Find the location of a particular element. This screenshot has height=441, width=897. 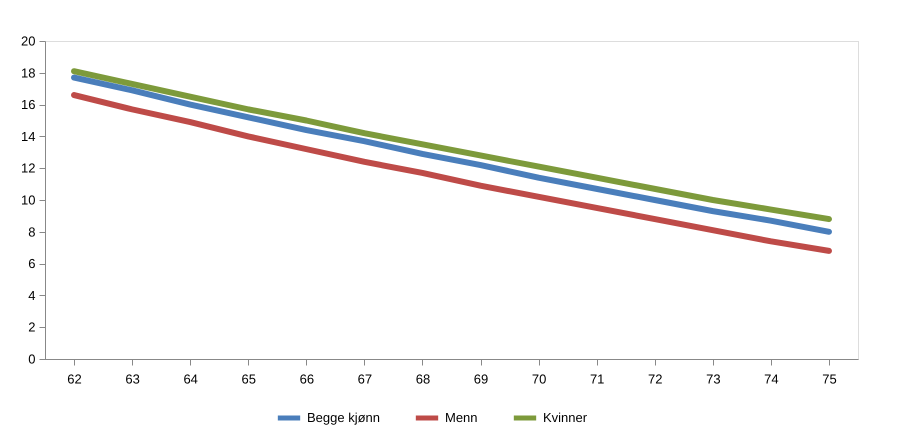

y-tick-label: 4 is located at coordinates (32, 295).